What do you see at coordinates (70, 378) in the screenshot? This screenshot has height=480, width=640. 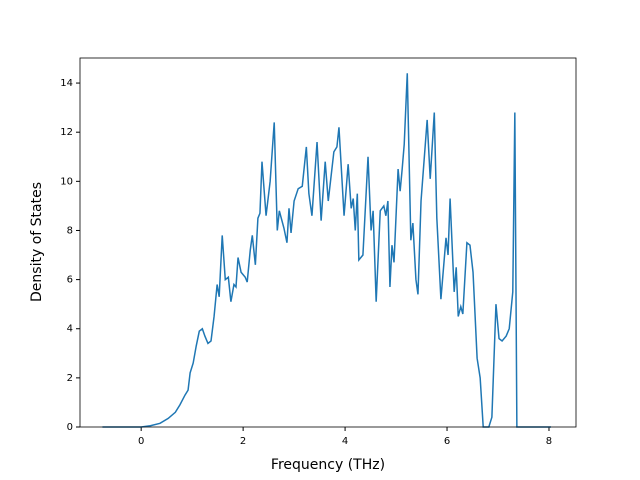 I see `y-tick-label: 2` at bounding box center [70, 378].